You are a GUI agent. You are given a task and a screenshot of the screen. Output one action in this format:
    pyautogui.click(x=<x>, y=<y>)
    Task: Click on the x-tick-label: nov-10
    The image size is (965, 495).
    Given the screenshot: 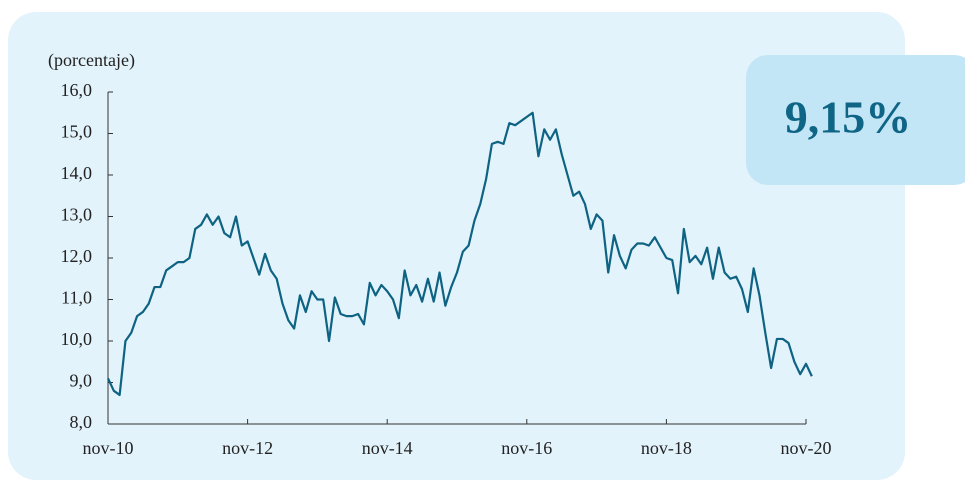 What is the action you would take?
    pyautogui.click(x=108, y=448)
    